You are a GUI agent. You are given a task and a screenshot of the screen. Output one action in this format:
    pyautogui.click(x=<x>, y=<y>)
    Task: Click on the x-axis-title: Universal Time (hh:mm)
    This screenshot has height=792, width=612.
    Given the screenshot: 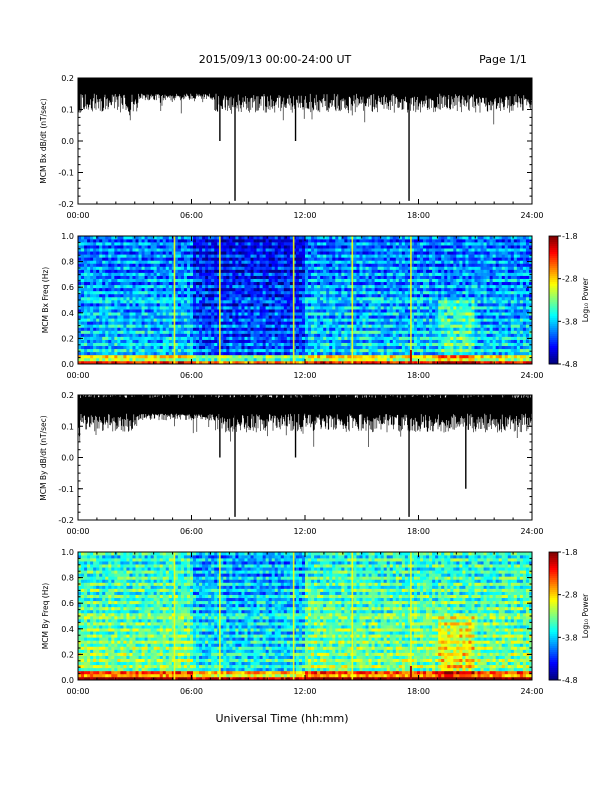 What is the action you would take?
    pyautogui.click(x=282, y=718)
    